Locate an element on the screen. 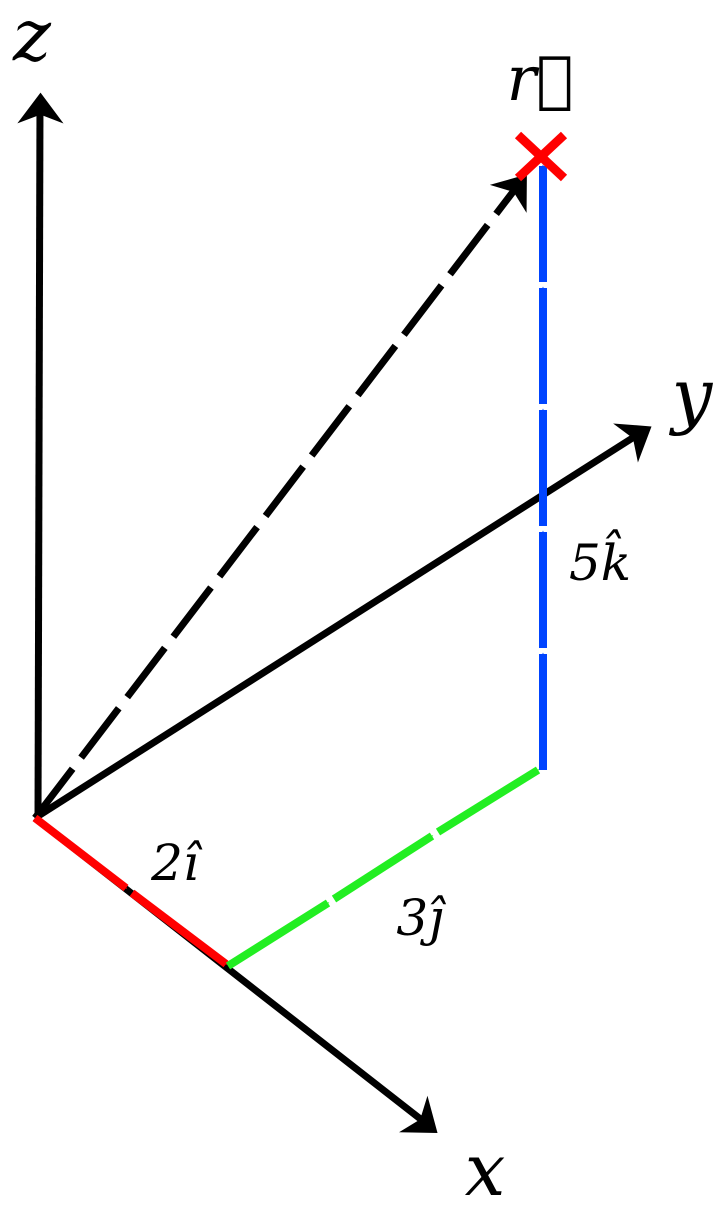 The height and width of the screenshot is (1208, 720). k-label: 5k̂ is located at coordinates (600, 560).